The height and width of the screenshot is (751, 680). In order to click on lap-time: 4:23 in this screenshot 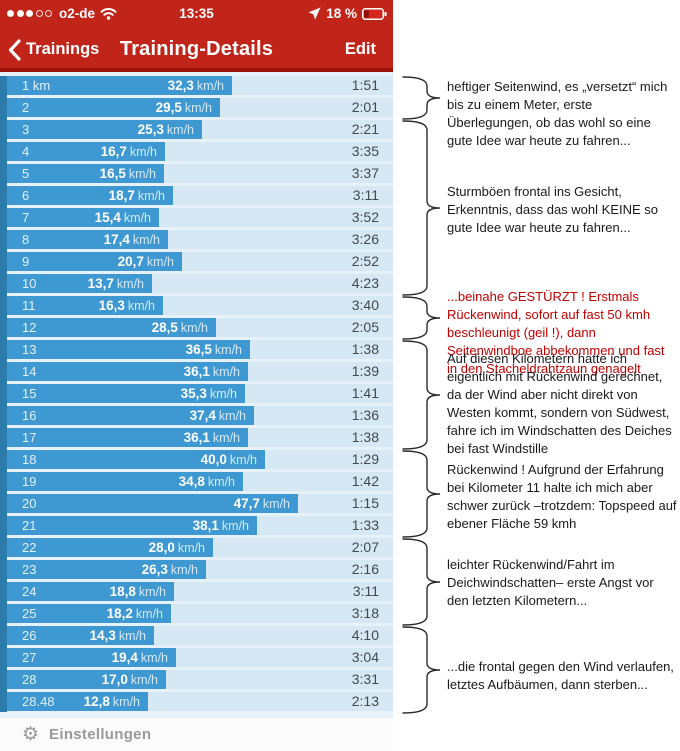, I will do `click(365, 283)`.